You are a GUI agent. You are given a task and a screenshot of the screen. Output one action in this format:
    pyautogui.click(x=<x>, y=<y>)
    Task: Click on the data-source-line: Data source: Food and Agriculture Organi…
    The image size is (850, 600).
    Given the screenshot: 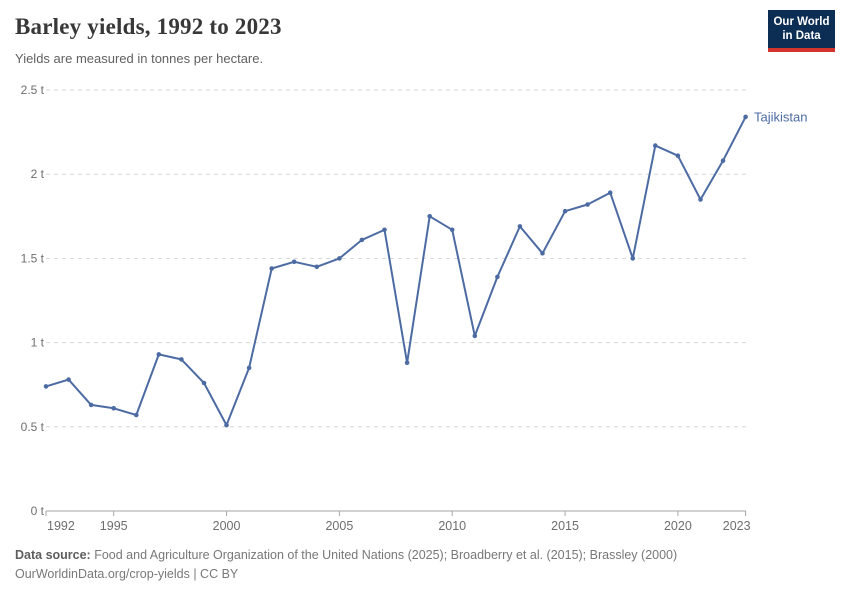 What is the action you would take?
    pyautogui.click(x=395, y=555)
    